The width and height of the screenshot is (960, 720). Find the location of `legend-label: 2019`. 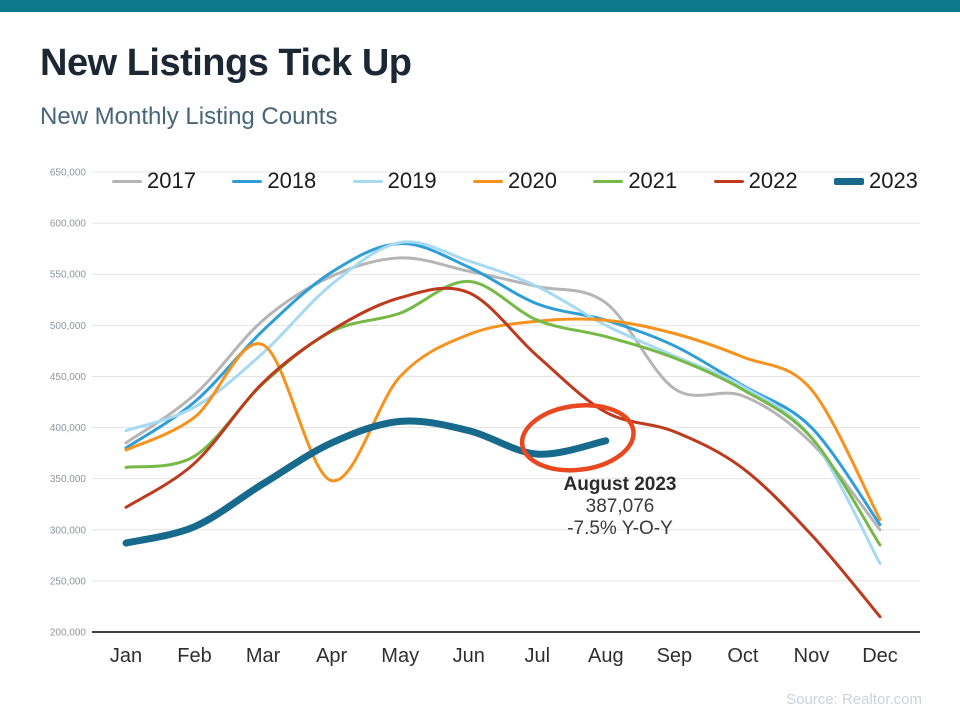

legend-label: 2019 is located at coordinates (412, 180).